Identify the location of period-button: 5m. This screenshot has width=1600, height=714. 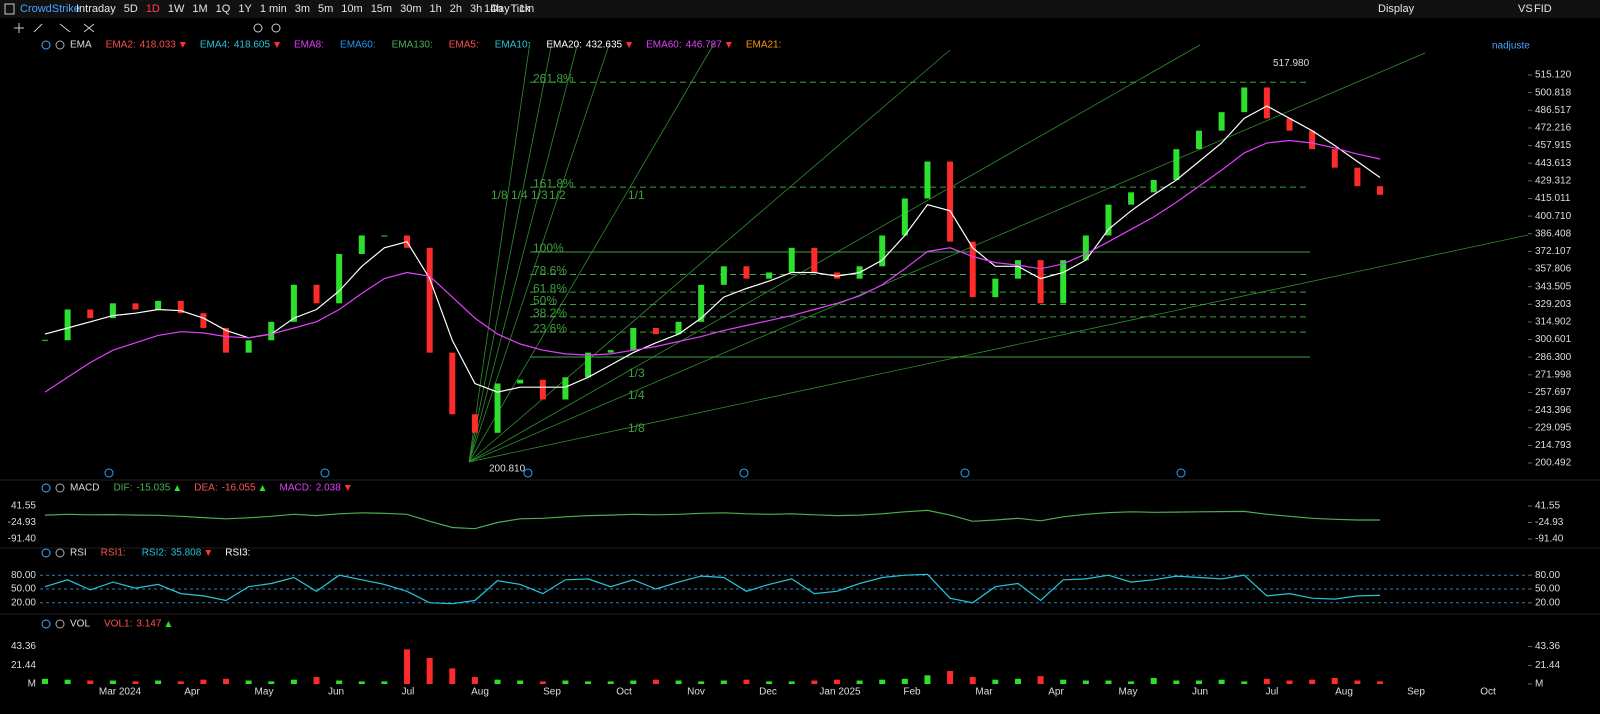
(325, 9).